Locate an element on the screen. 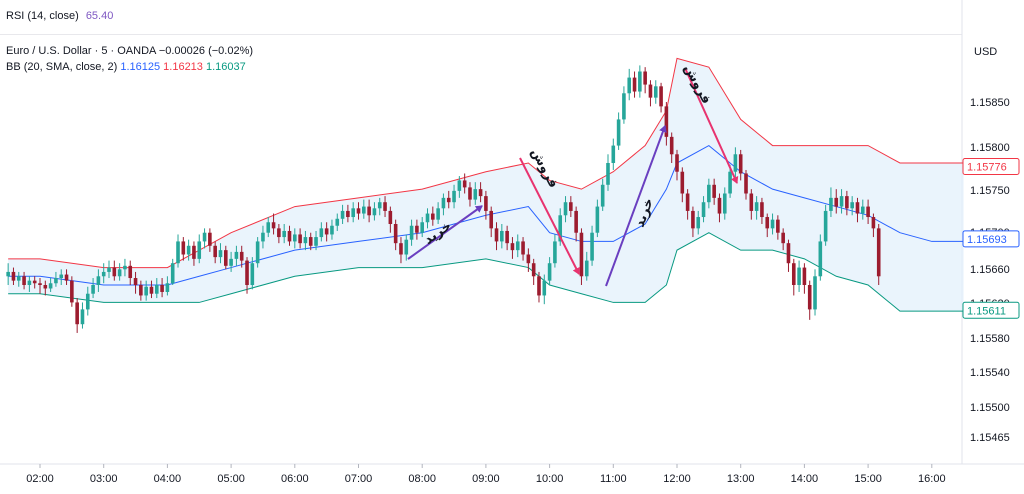  sell-arrow is located at coordinates (711, 125).